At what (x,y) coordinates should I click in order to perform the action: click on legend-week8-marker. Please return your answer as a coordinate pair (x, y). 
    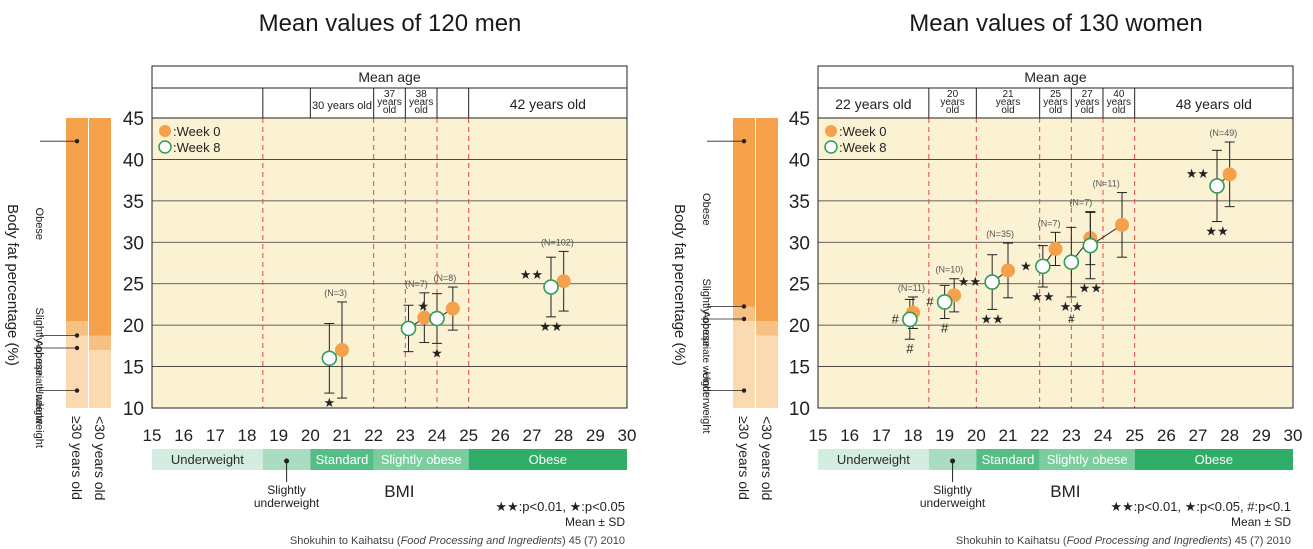
    Looking at the image, I should click on (831, 147).